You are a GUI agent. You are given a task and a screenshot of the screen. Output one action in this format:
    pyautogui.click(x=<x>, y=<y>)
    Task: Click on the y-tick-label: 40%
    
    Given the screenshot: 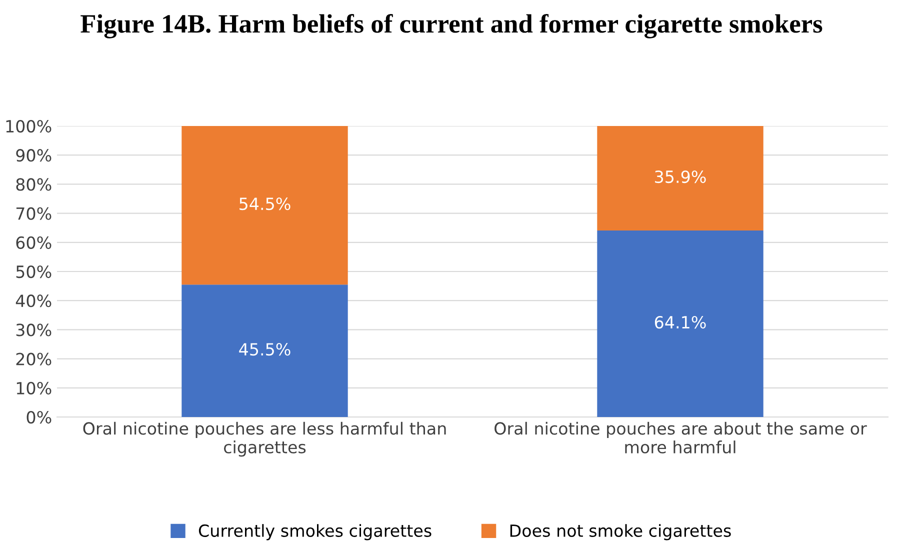 What is the action you would take?
    pyautogui.click(x=34, y=301)
    